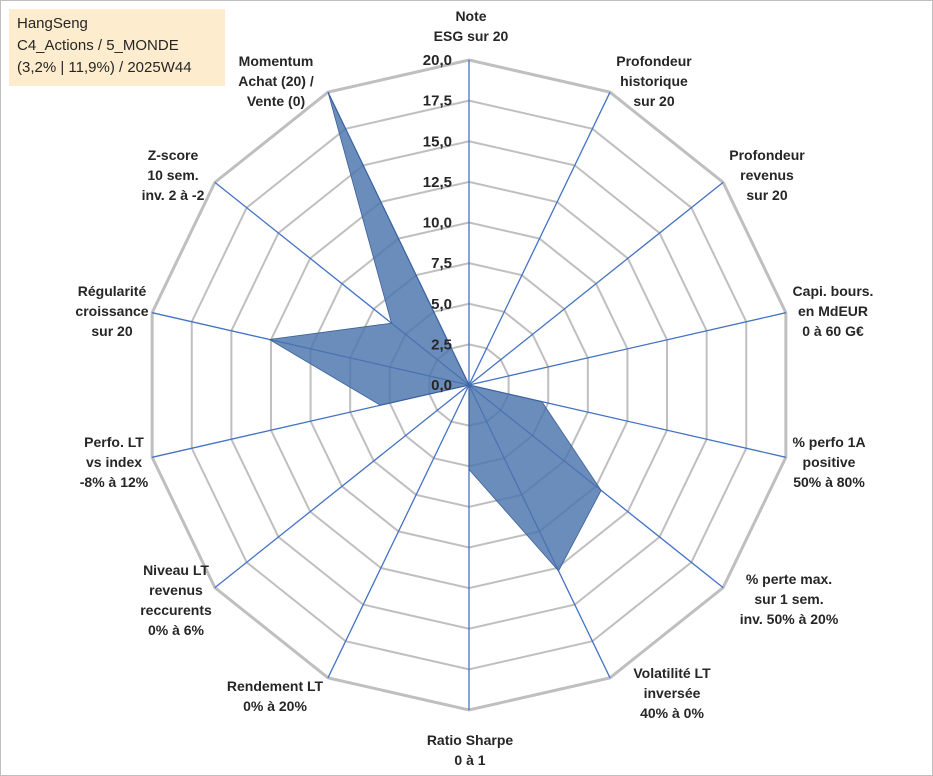  What do you see at coordinates (52, 23) in the screenshot?
I see `info-line-index: HangSeng` at bounding box center [52, 23].